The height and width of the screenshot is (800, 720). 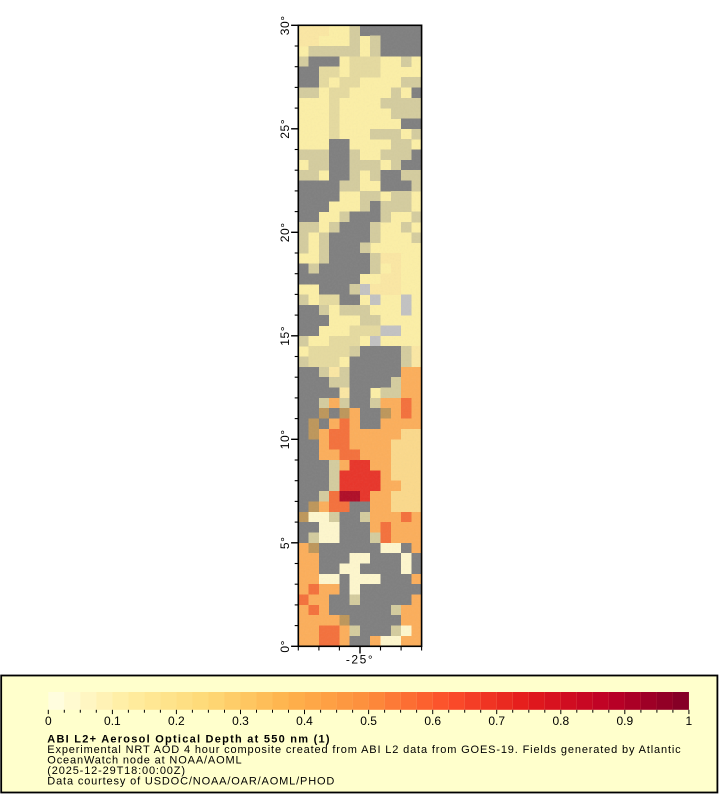 I want to click on svg-text: 0°, so click(x=285, y=646).